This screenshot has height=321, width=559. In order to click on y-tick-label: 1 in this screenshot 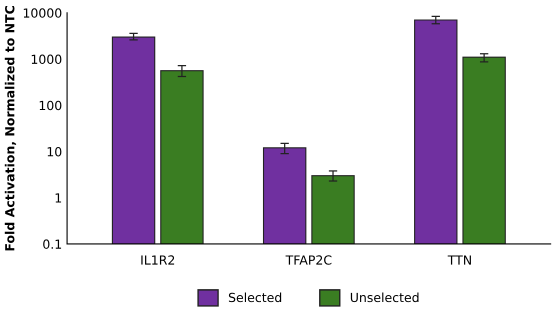, I will do `click(59, 197)`.